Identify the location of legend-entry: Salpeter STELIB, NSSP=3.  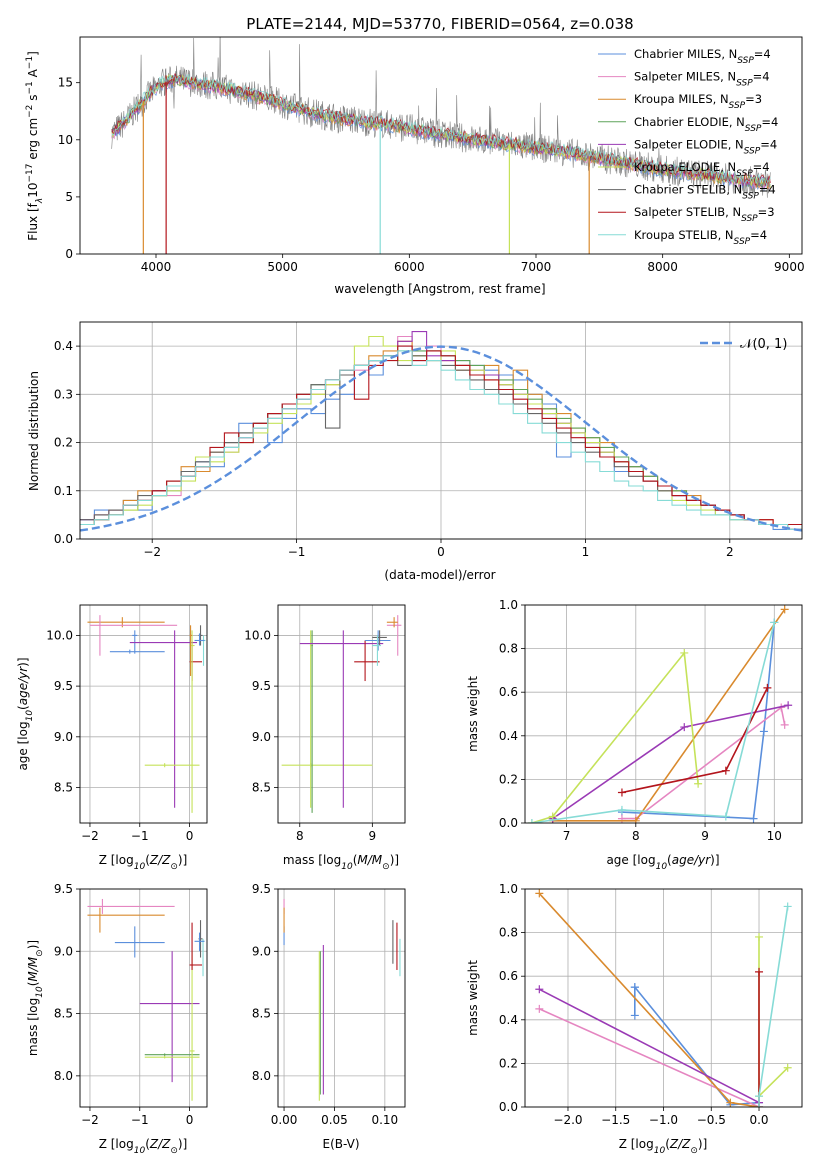
(704, 214).